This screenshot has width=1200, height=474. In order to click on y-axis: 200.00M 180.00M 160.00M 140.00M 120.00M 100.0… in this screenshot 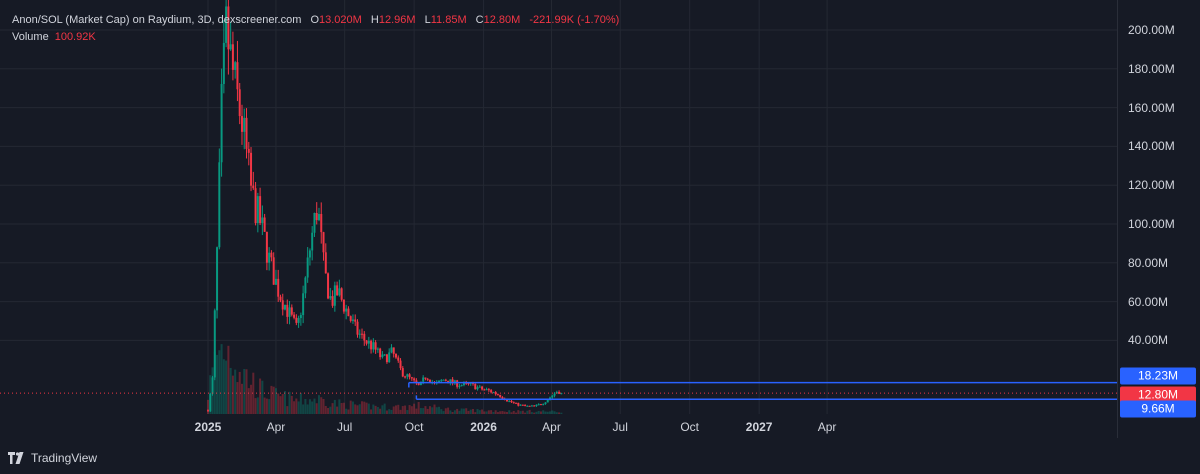, I will do `click(1158, 219)`.